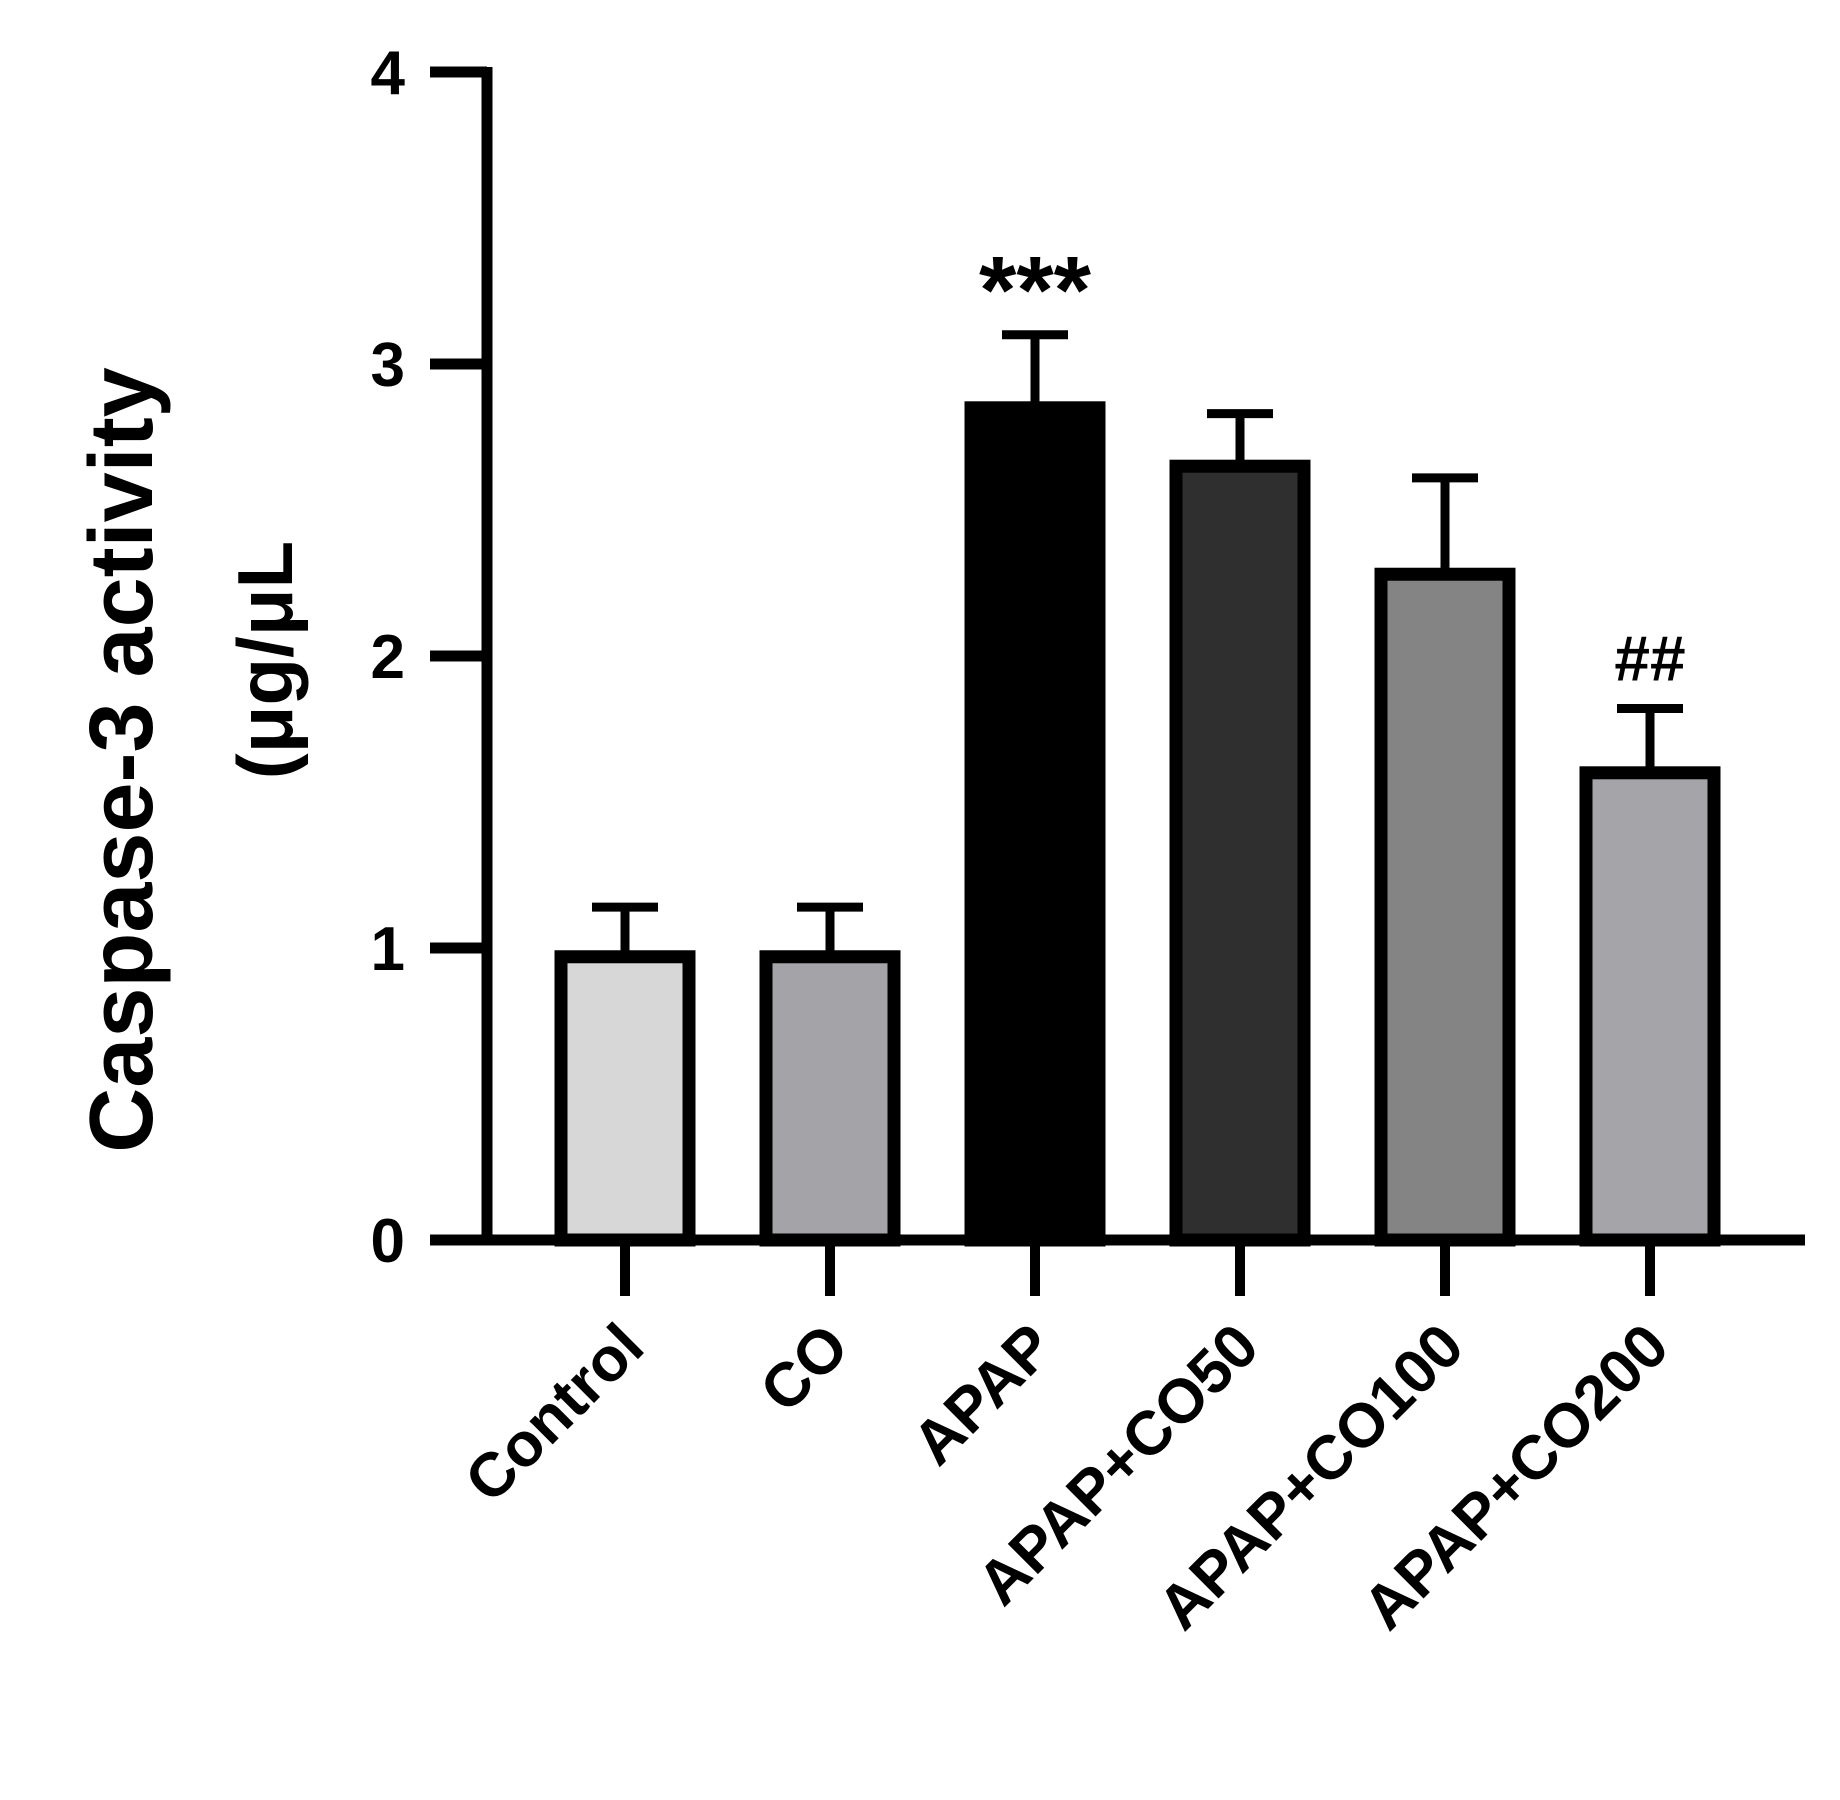  What do you see at coordinates (388, 657) in the screenshot?
I see `y-tick-label: 2` at bounding box center [388, 657].